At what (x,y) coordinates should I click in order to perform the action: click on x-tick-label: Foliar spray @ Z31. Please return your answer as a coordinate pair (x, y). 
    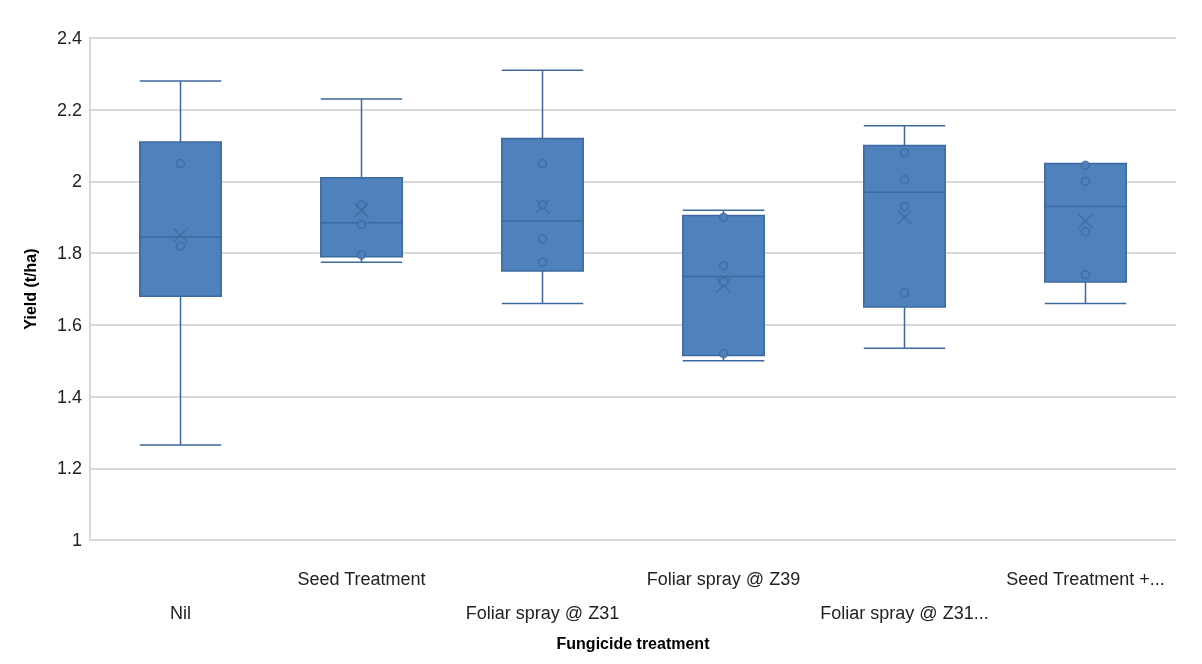
    Looking at the image, I should click on (542, 613).